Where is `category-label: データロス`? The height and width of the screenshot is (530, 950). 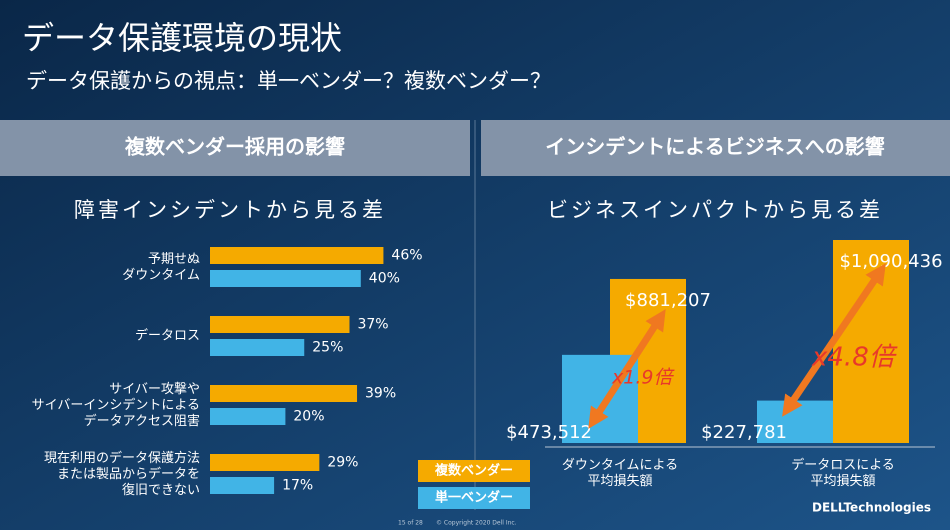
category-label: データロス is located at coordinates (167, 336).